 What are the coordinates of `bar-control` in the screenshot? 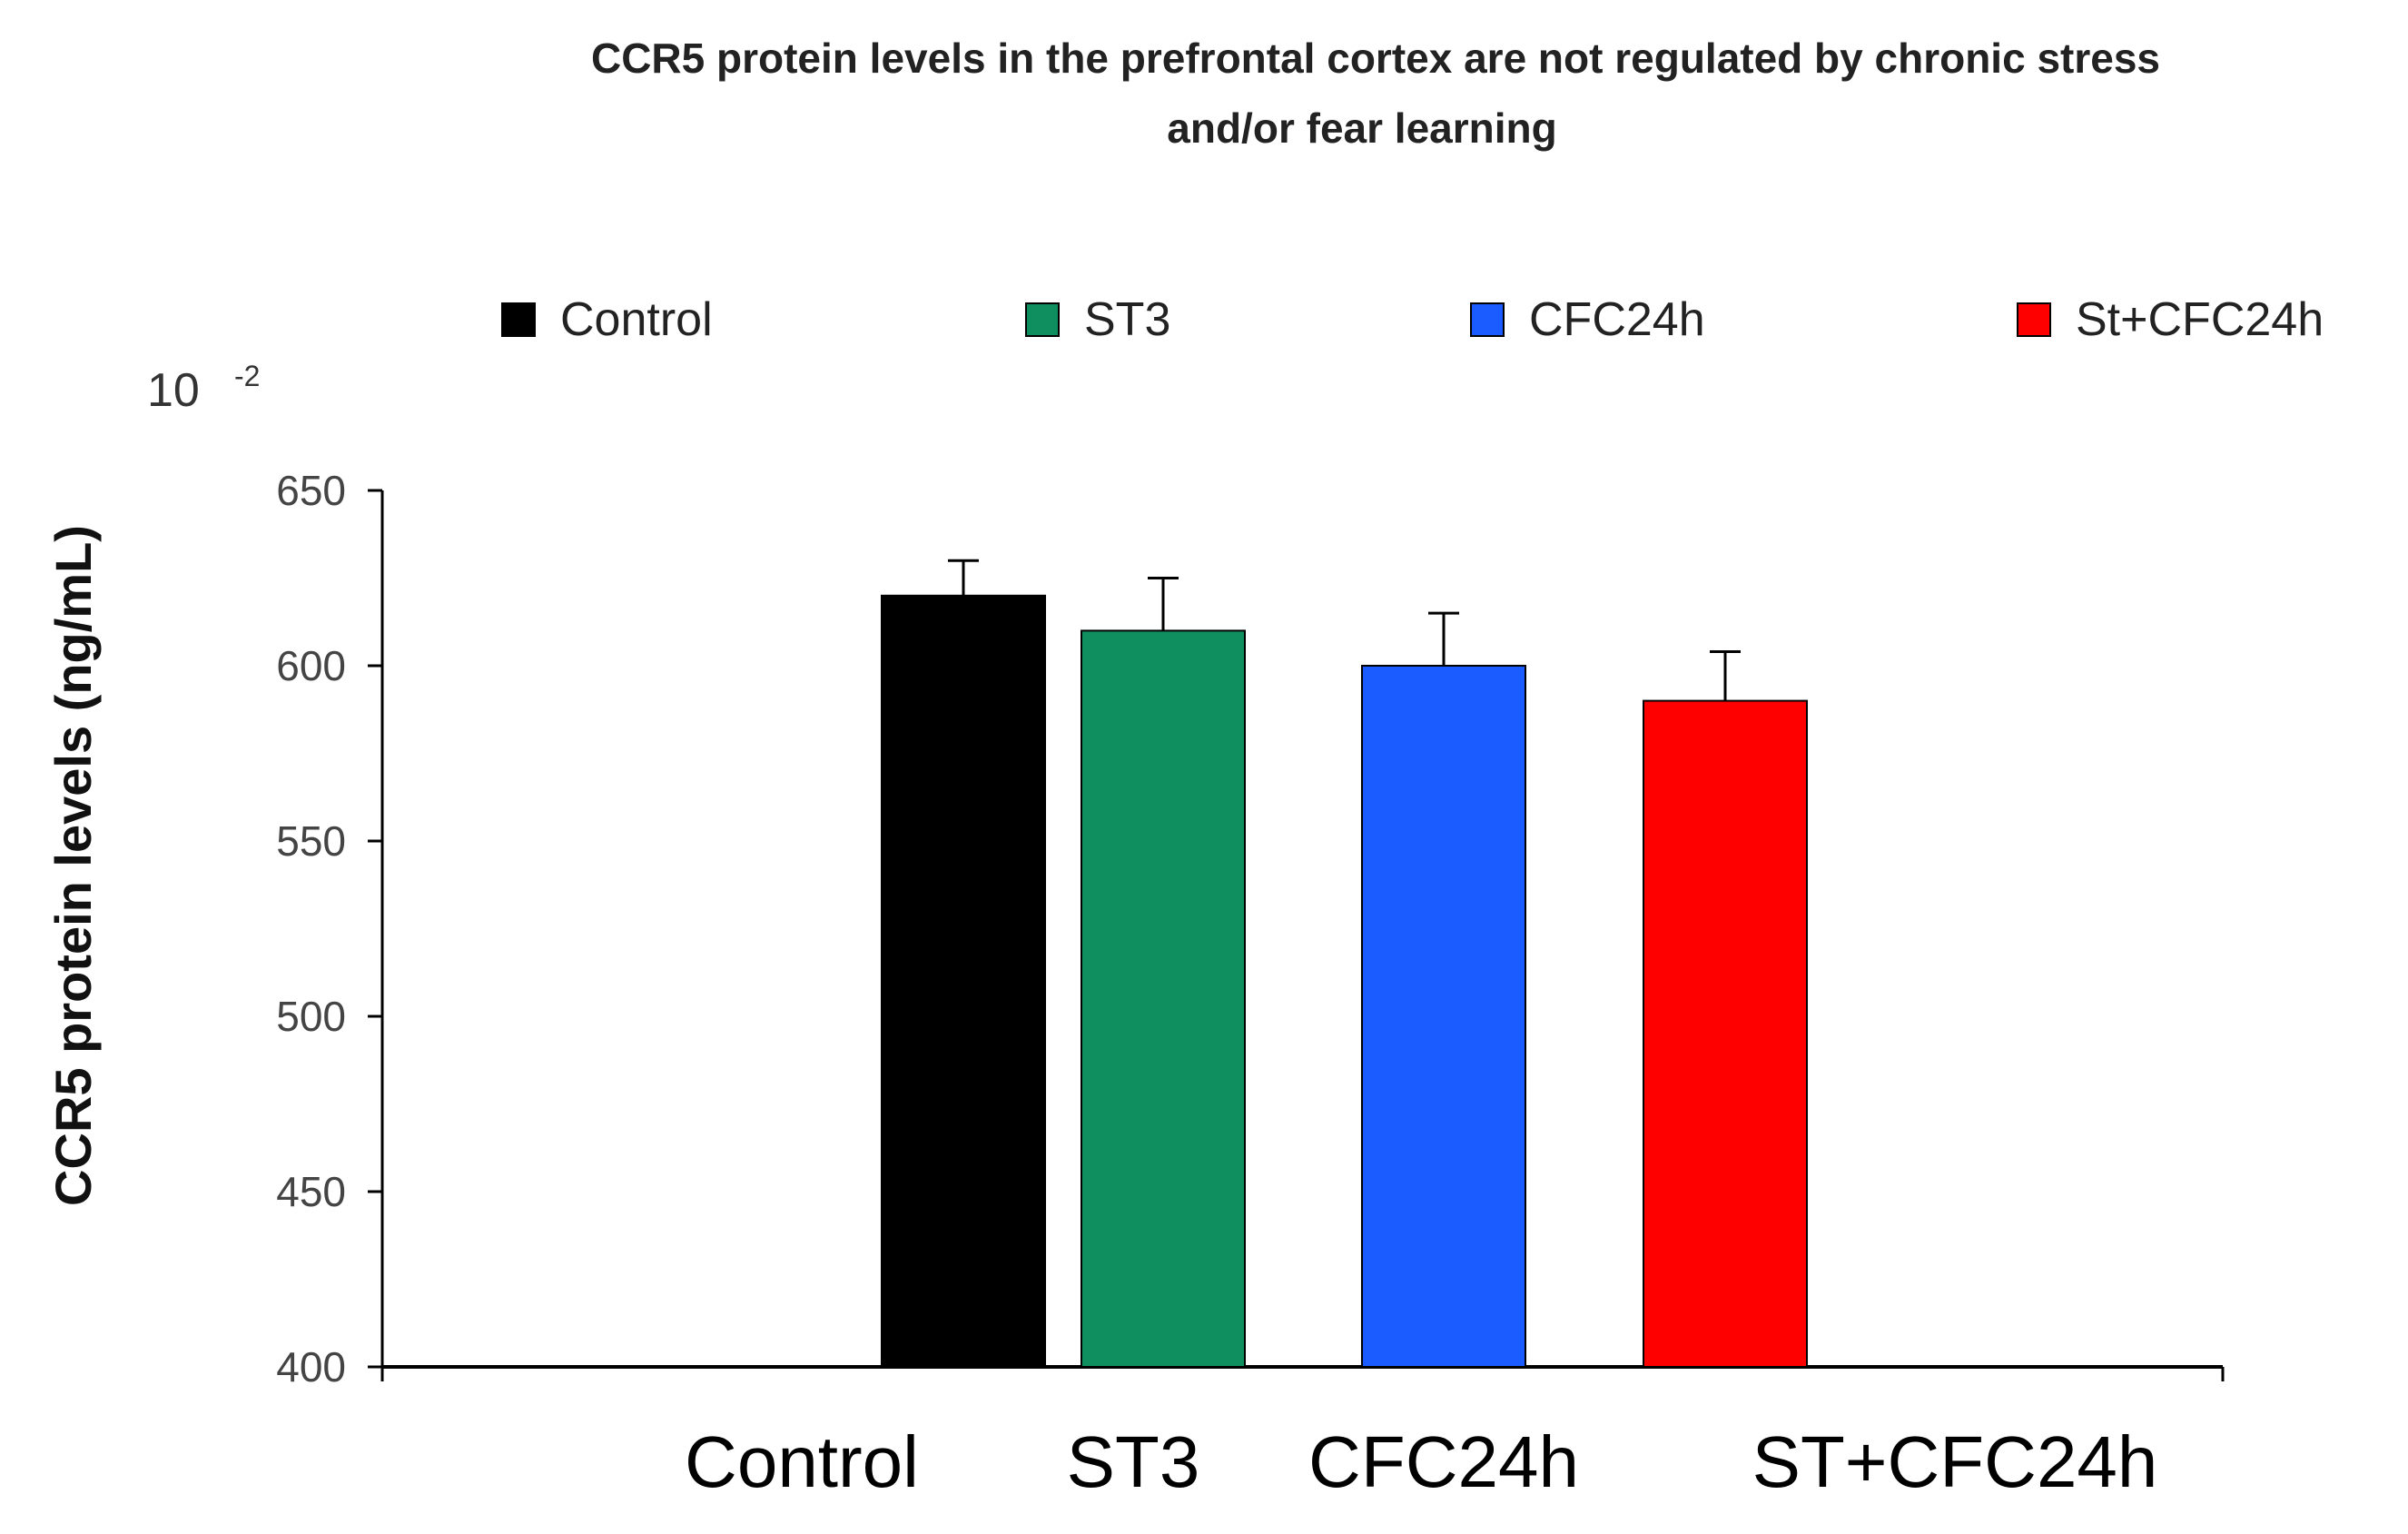 It's located at (963, 981).